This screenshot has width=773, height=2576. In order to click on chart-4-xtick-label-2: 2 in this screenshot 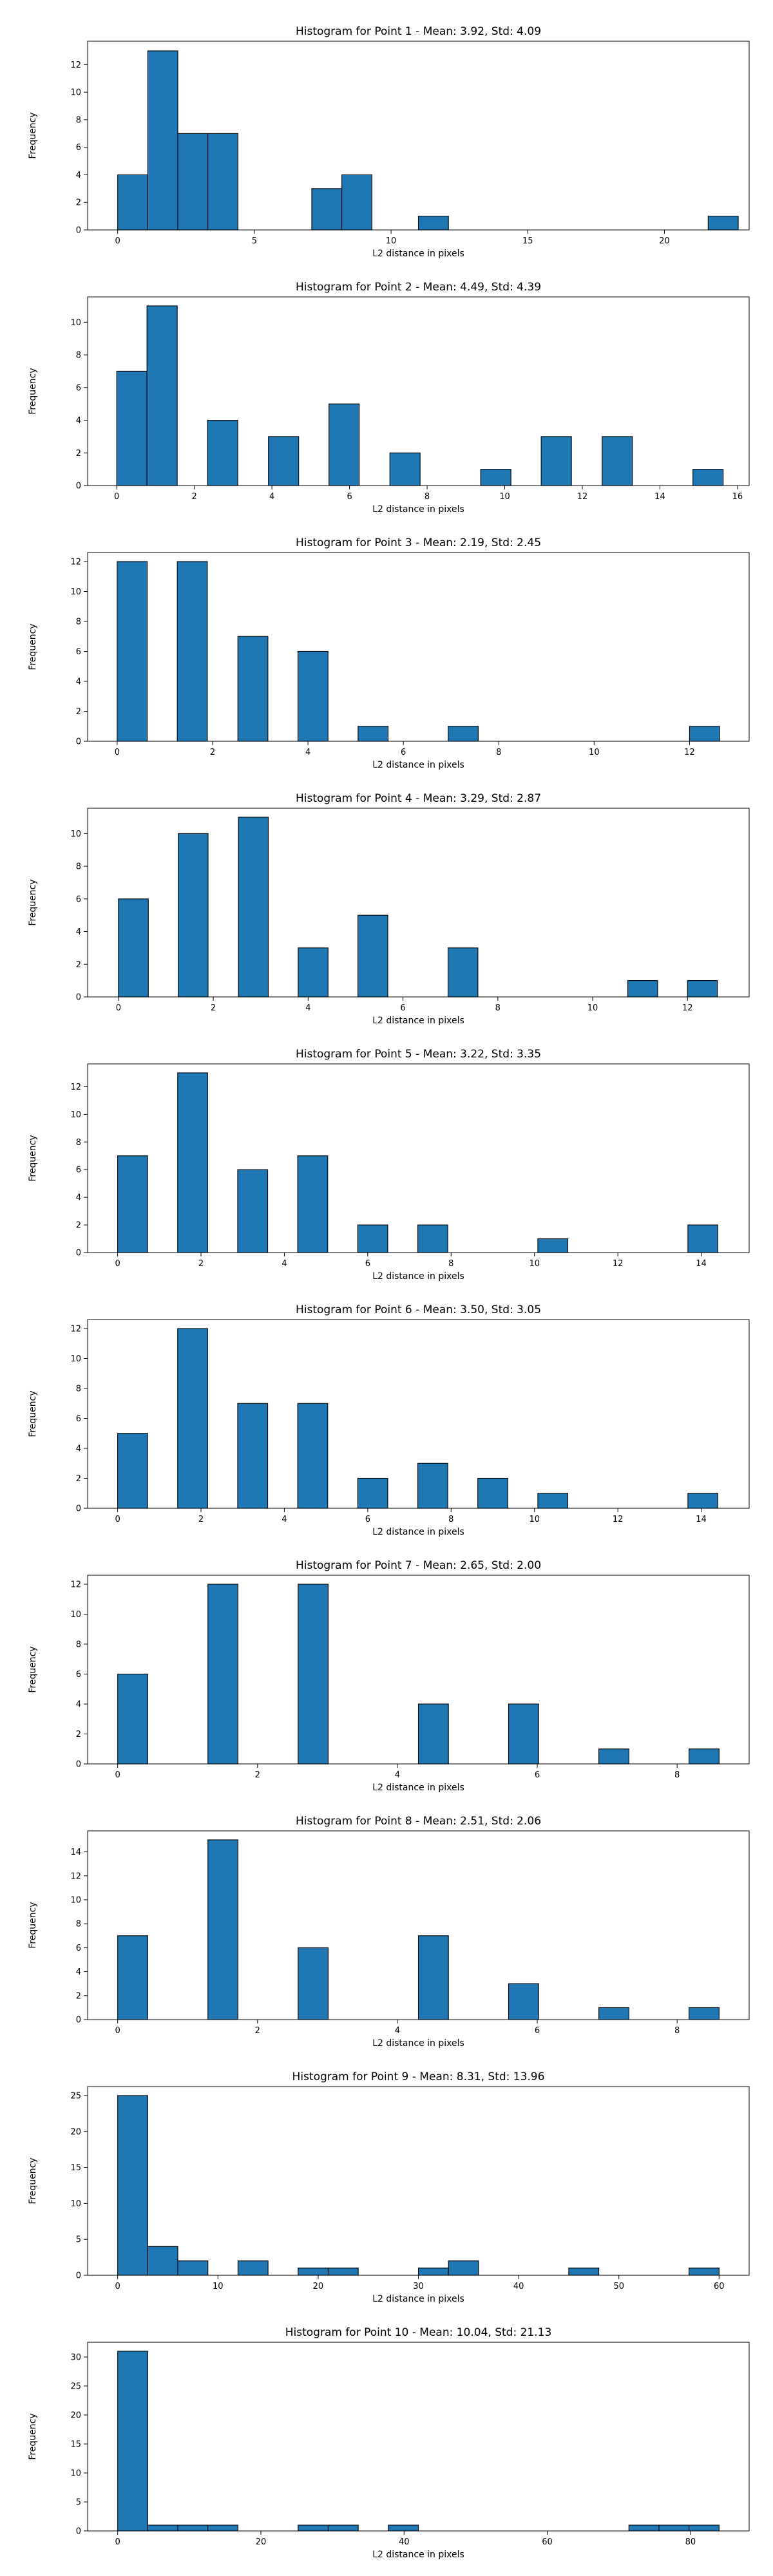, I will do `click(213, 1008)`.